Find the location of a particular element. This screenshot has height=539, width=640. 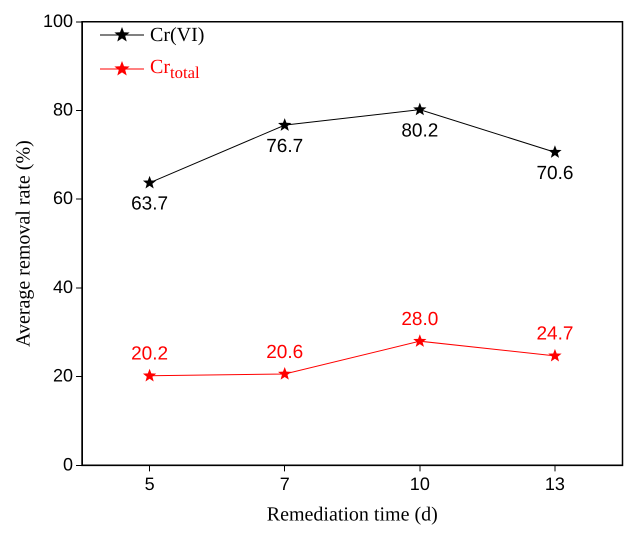

data-label: 63.7 is located at coordinates (149, 204).